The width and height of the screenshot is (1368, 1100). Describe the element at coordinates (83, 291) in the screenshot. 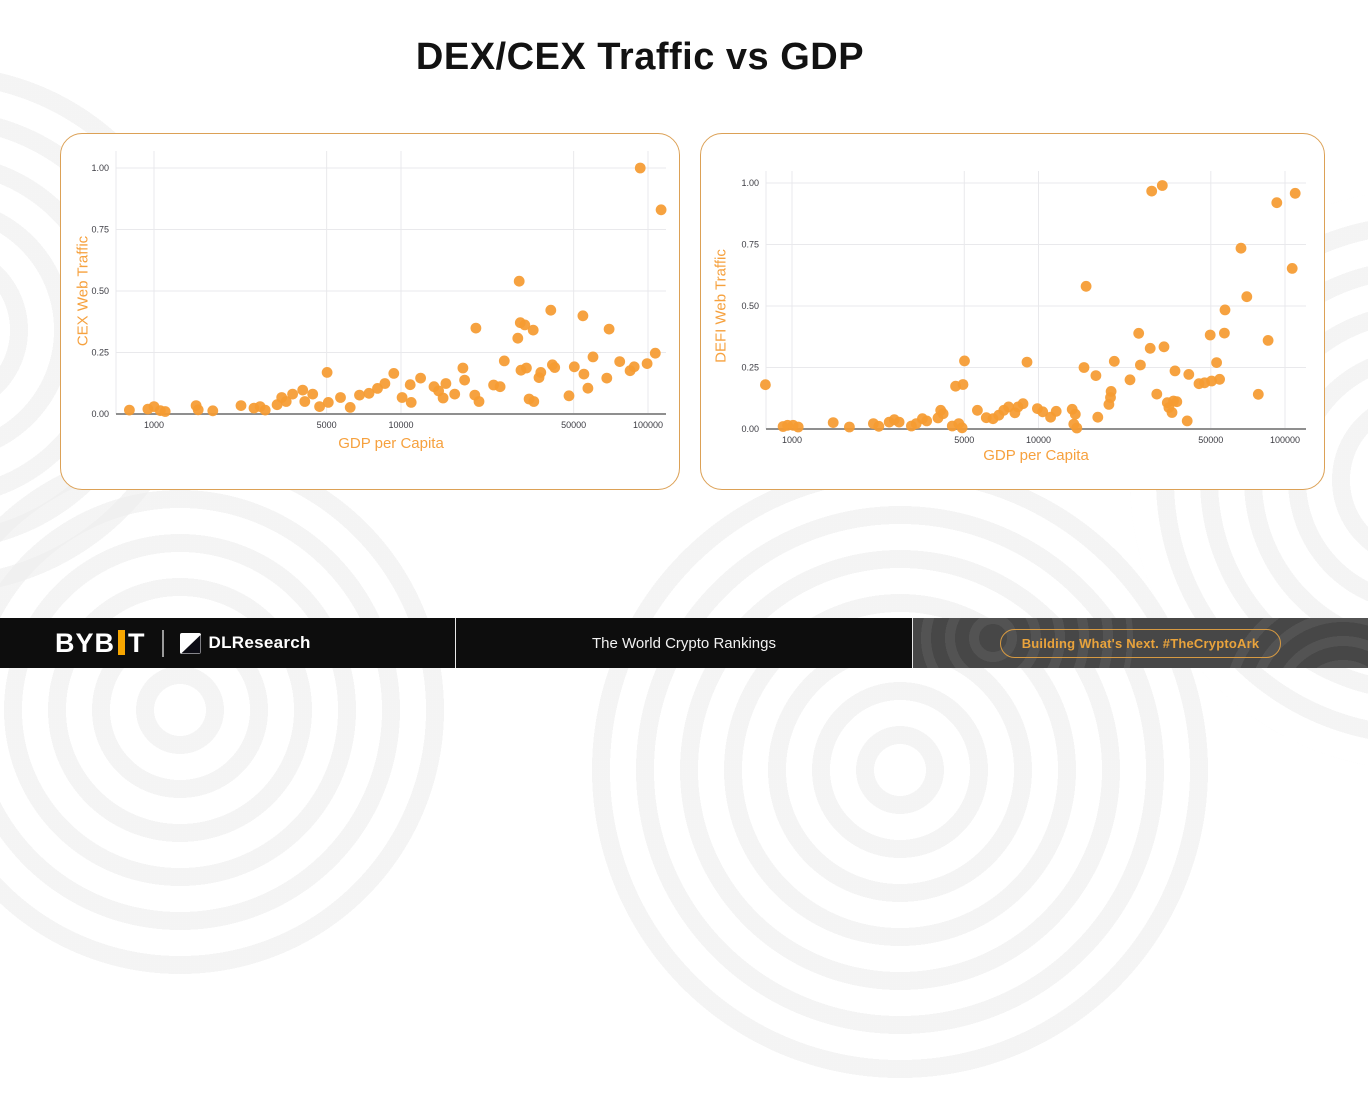

I see `cex-y-axis-title: CEX Web Traffic` at that location.